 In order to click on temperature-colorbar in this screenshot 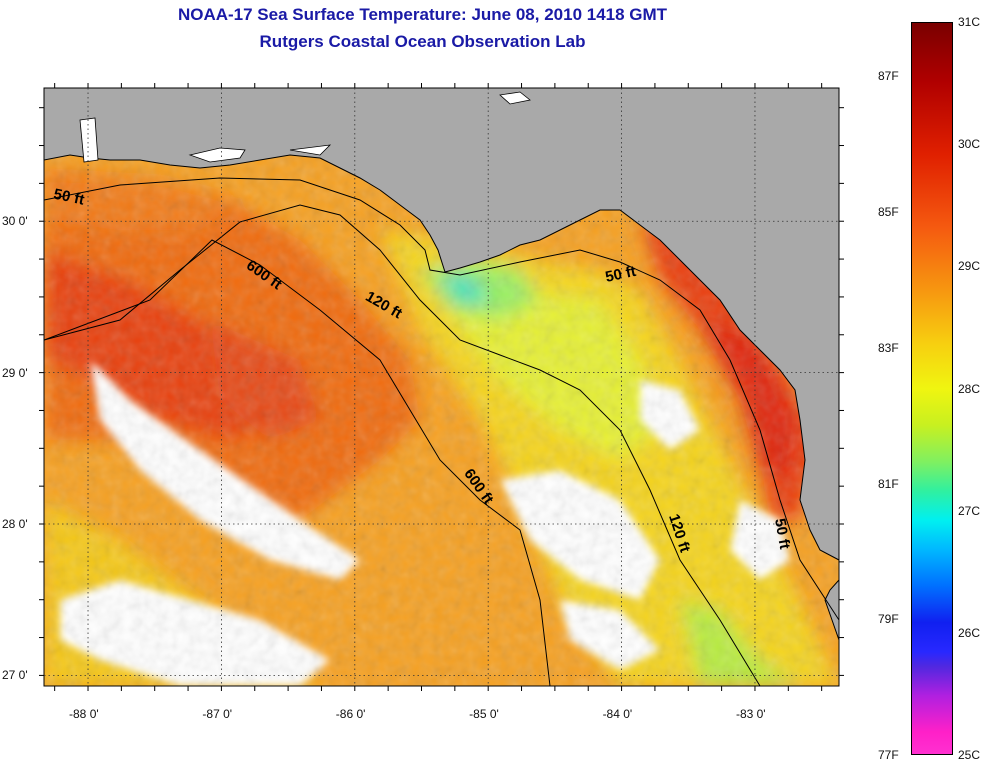, I will do `click(932, 388)`.